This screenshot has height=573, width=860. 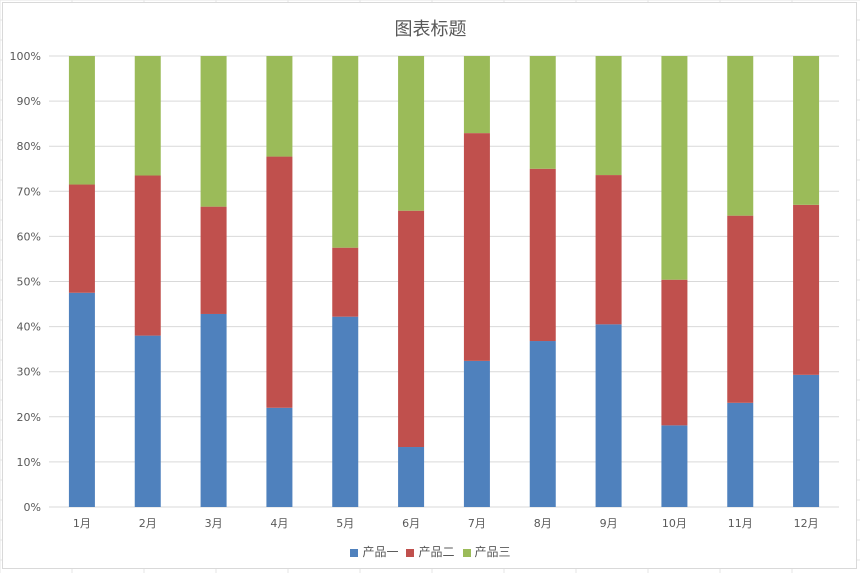 I want to click on y-tick-label: 100%, so click(x=25, y=56).